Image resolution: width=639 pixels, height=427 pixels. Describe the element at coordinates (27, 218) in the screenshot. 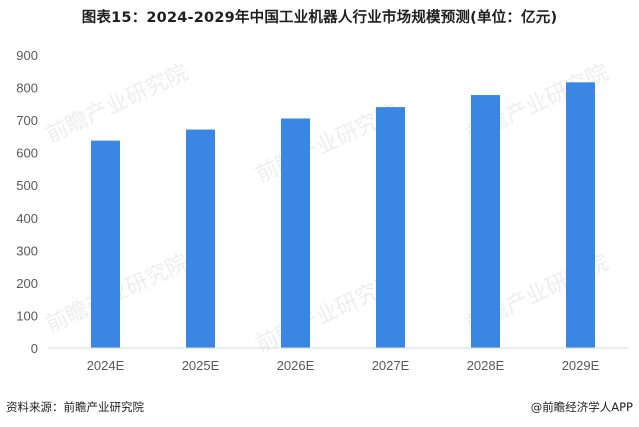

I see `y-tick-label: 400` at that location.